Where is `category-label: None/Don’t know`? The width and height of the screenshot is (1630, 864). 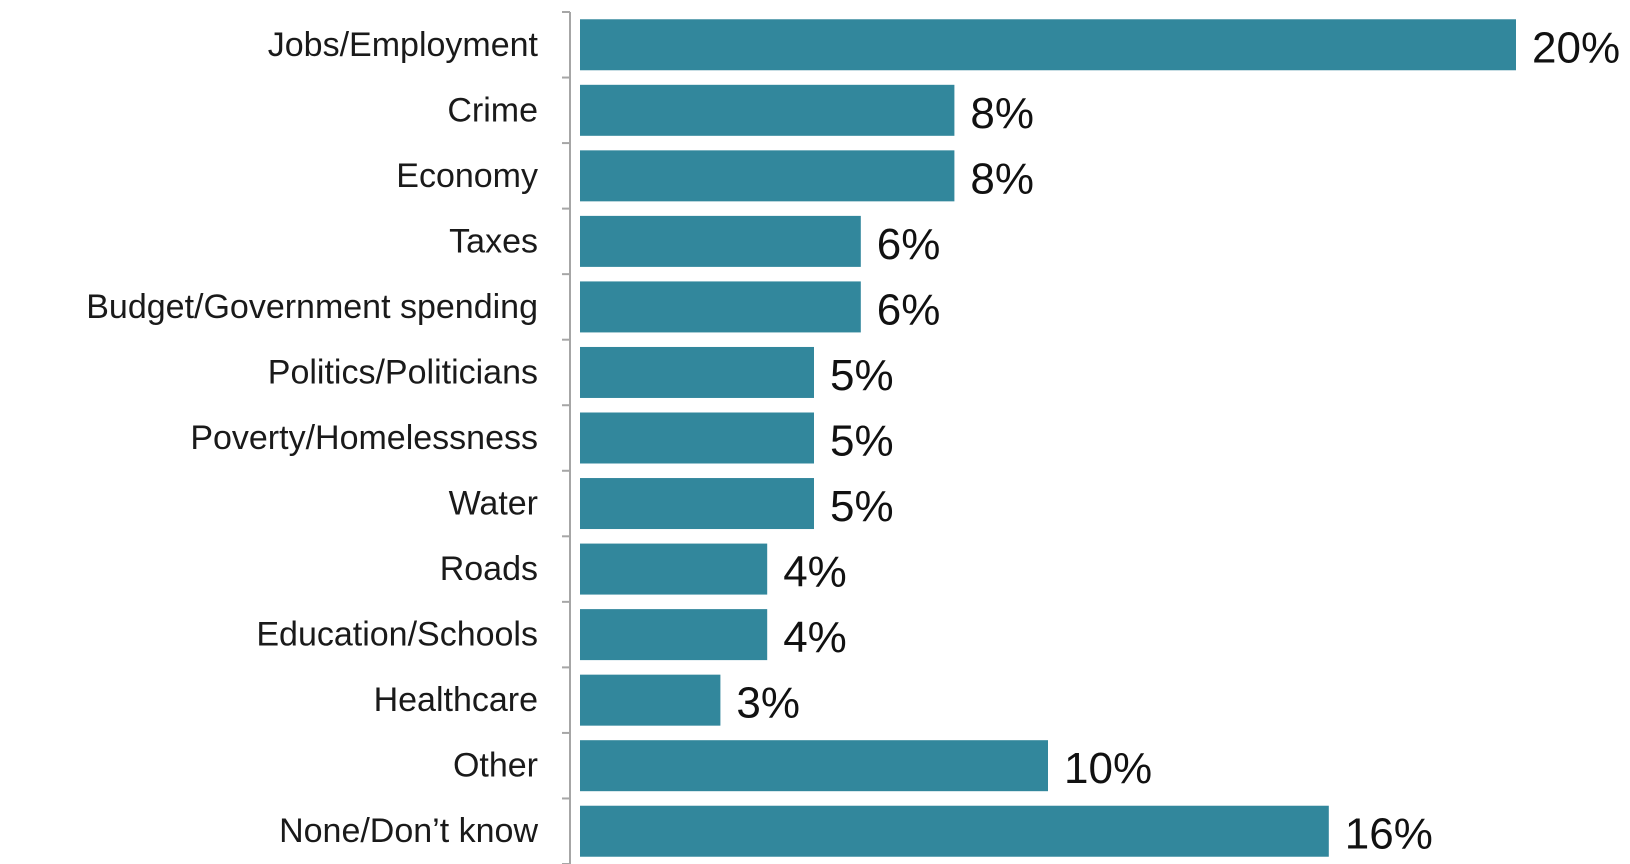 category-label: None/Don’t know is located at coordinates (408, 831).